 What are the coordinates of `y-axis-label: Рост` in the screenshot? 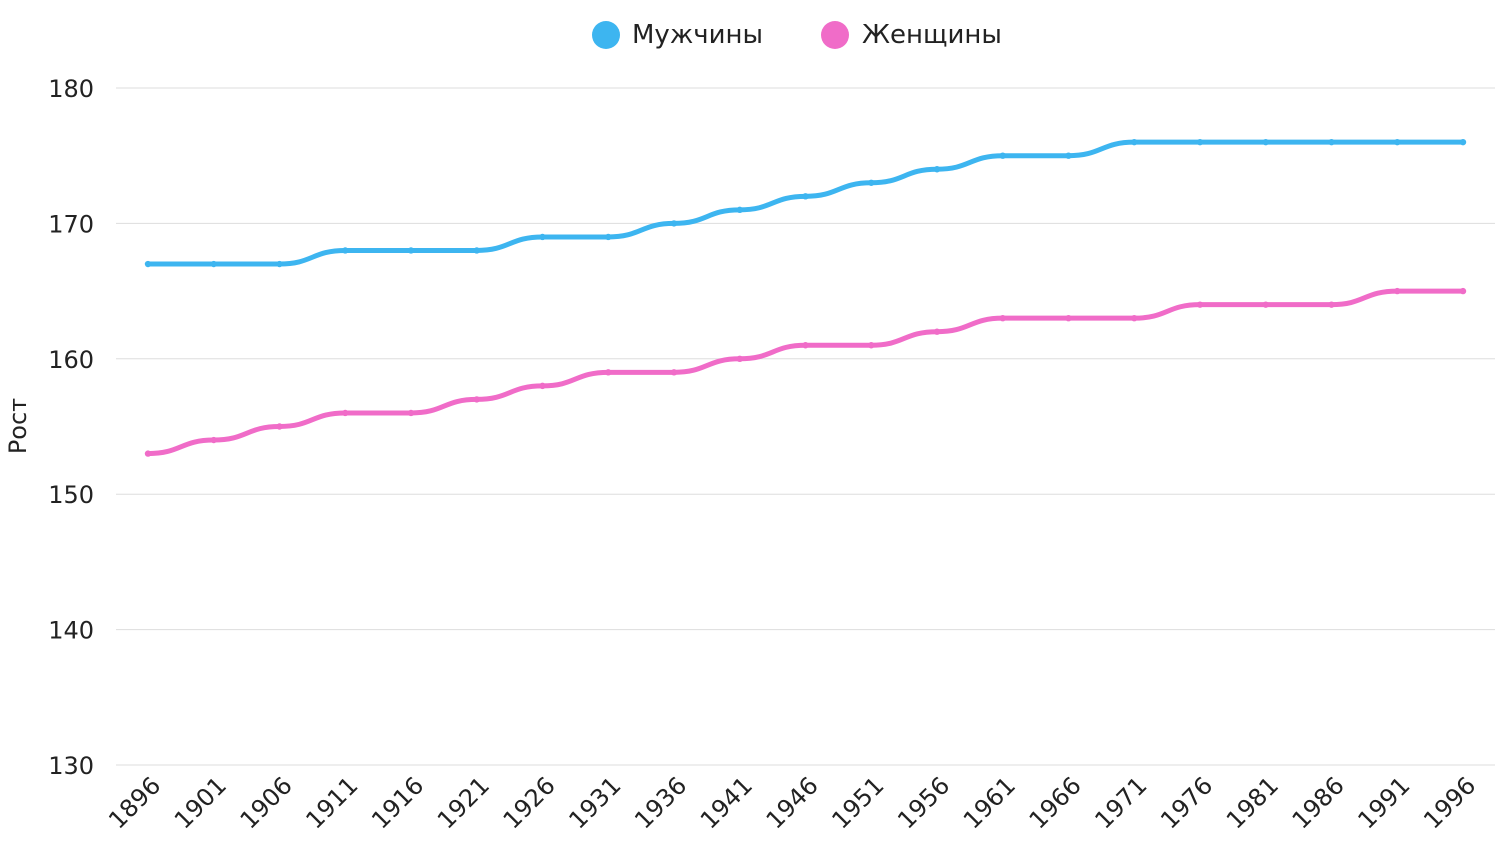 It's located at (18, 426).